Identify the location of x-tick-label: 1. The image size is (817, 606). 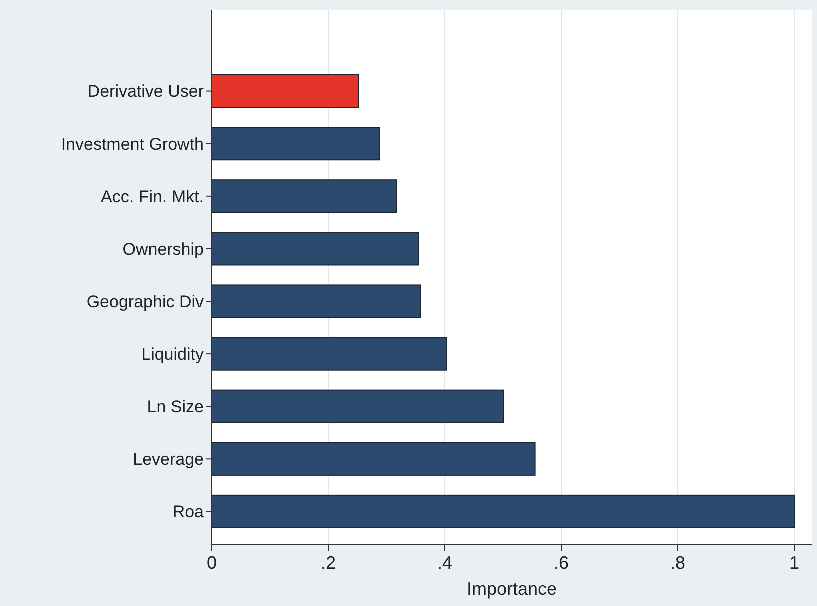
(795, 563).